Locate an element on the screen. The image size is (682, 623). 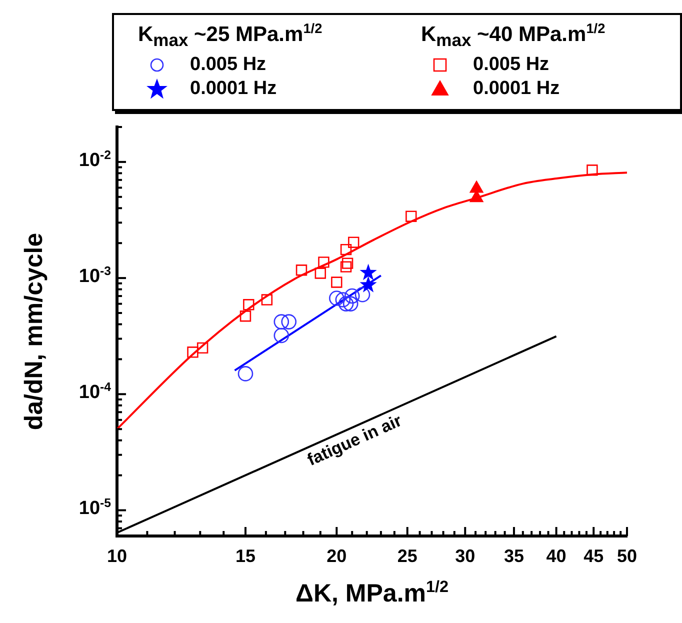
x-tick-label: 40 is located at coordinates (556, 556).